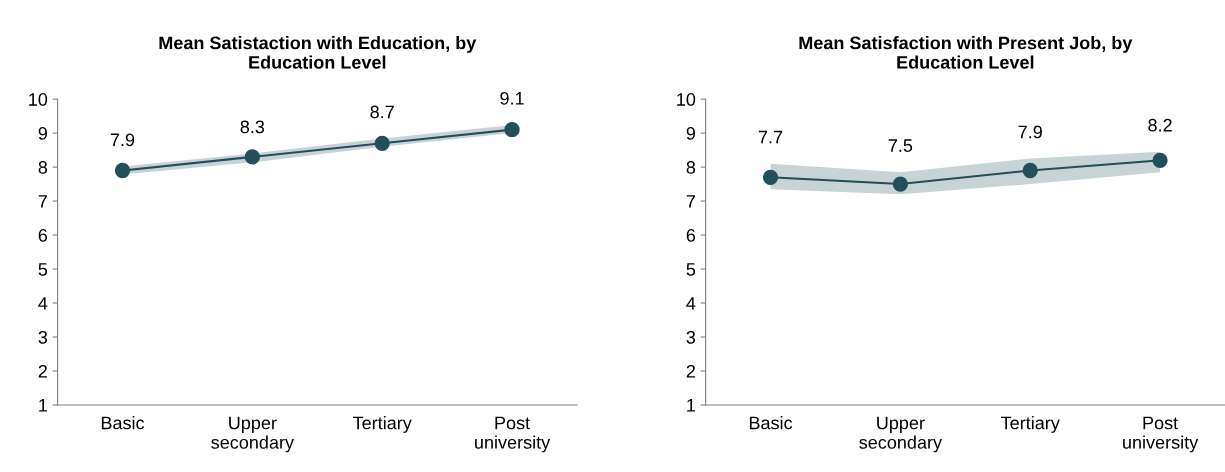 Image resolution: width=1225 pixels, height=472 pixels. What do you see at coordinates (770, 137) in the screenshot?
I see `data-label: 7.7` at bounding box center [770, 137].